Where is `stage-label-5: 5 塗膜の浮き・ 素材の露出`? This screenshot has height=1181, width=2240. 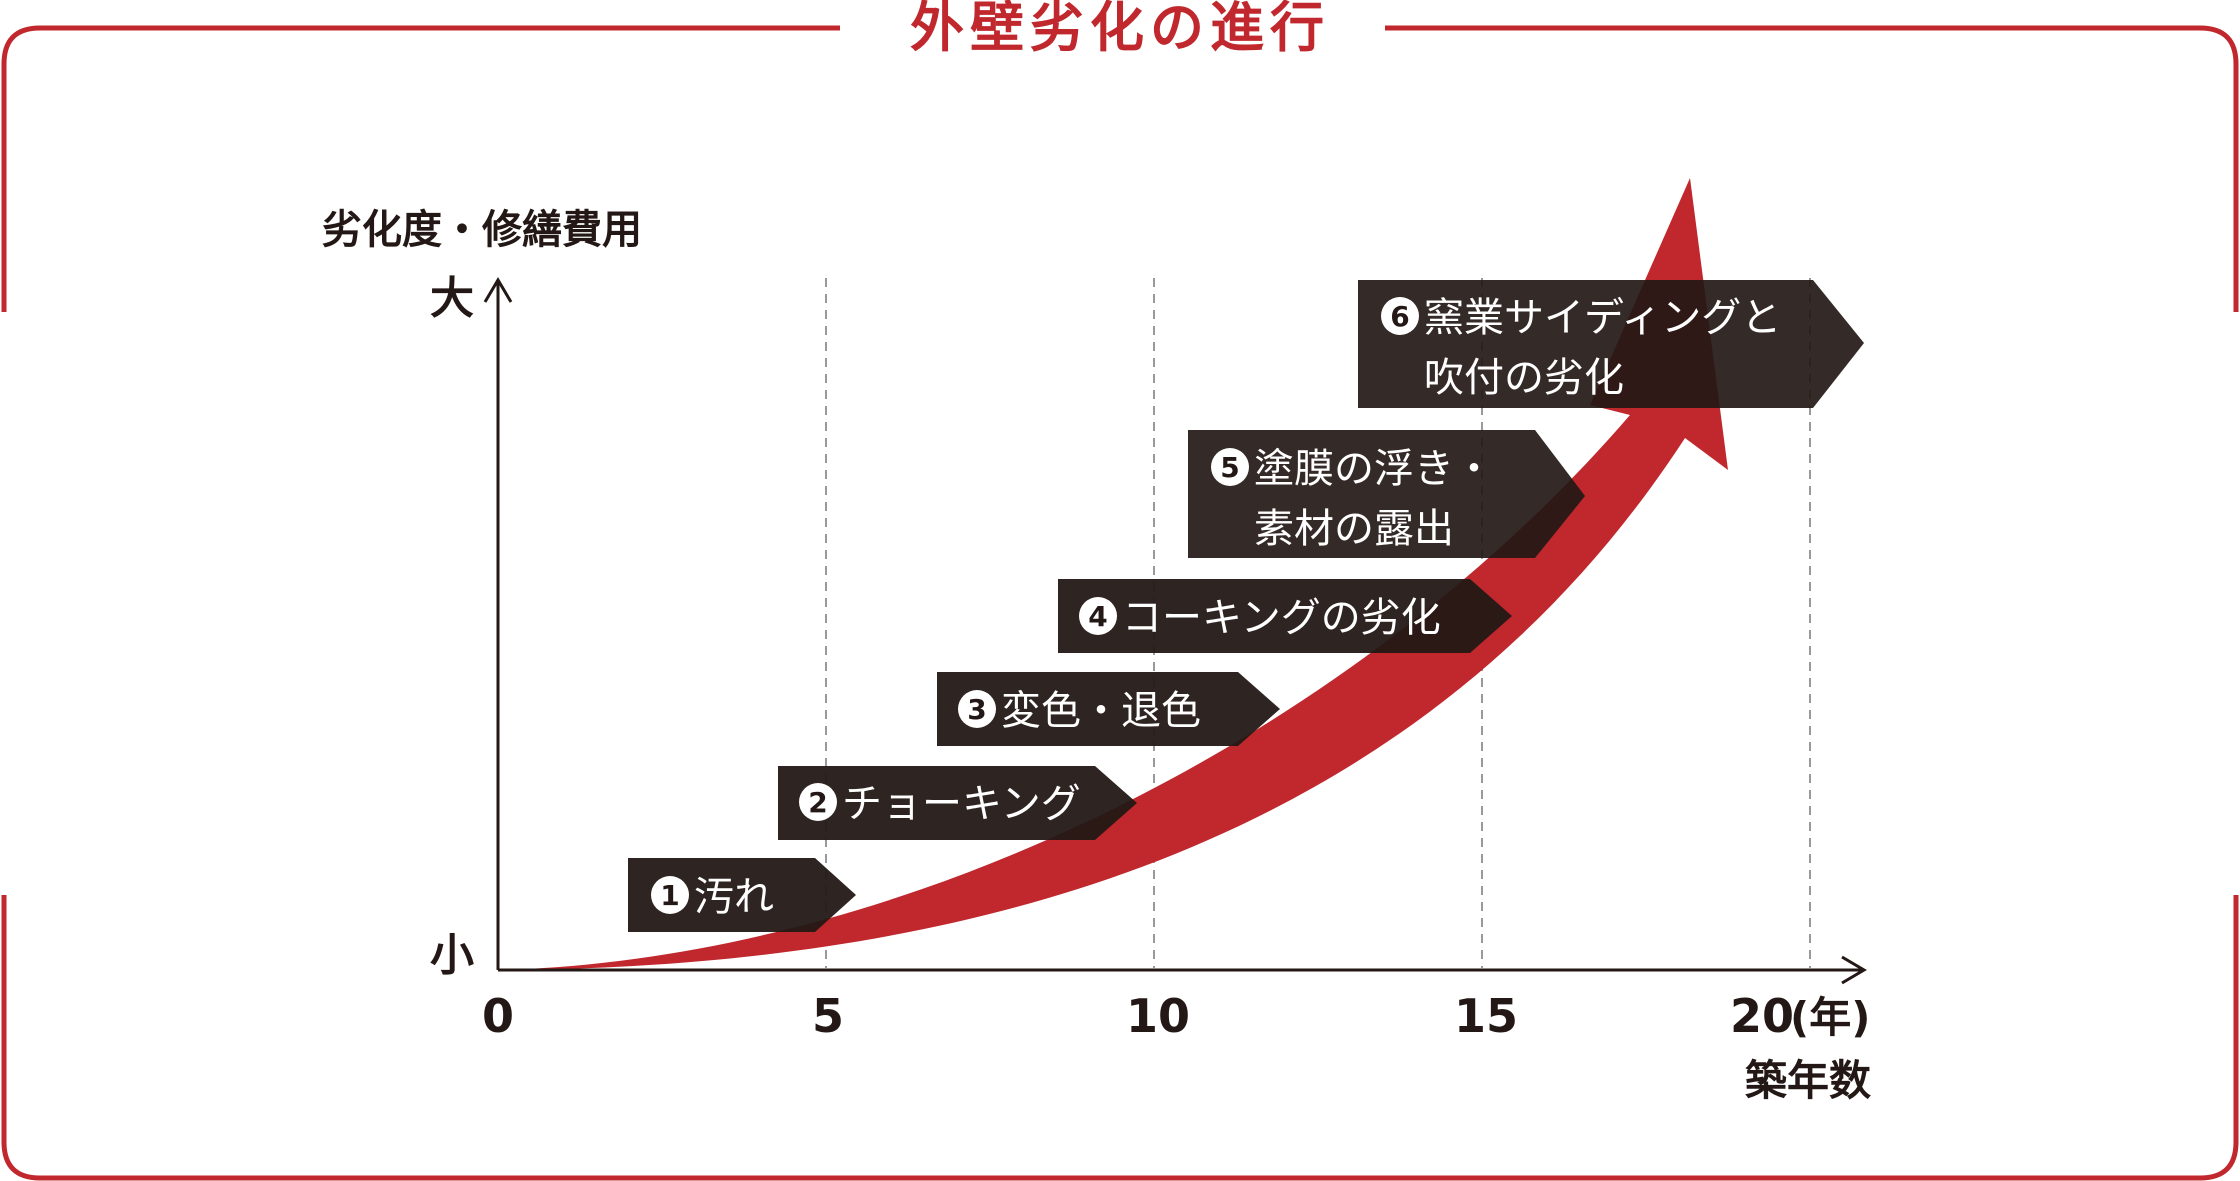 stage-label-5: 5 塗膜の浮き・ 素材の露出 is located at coordinates (1386, 494).